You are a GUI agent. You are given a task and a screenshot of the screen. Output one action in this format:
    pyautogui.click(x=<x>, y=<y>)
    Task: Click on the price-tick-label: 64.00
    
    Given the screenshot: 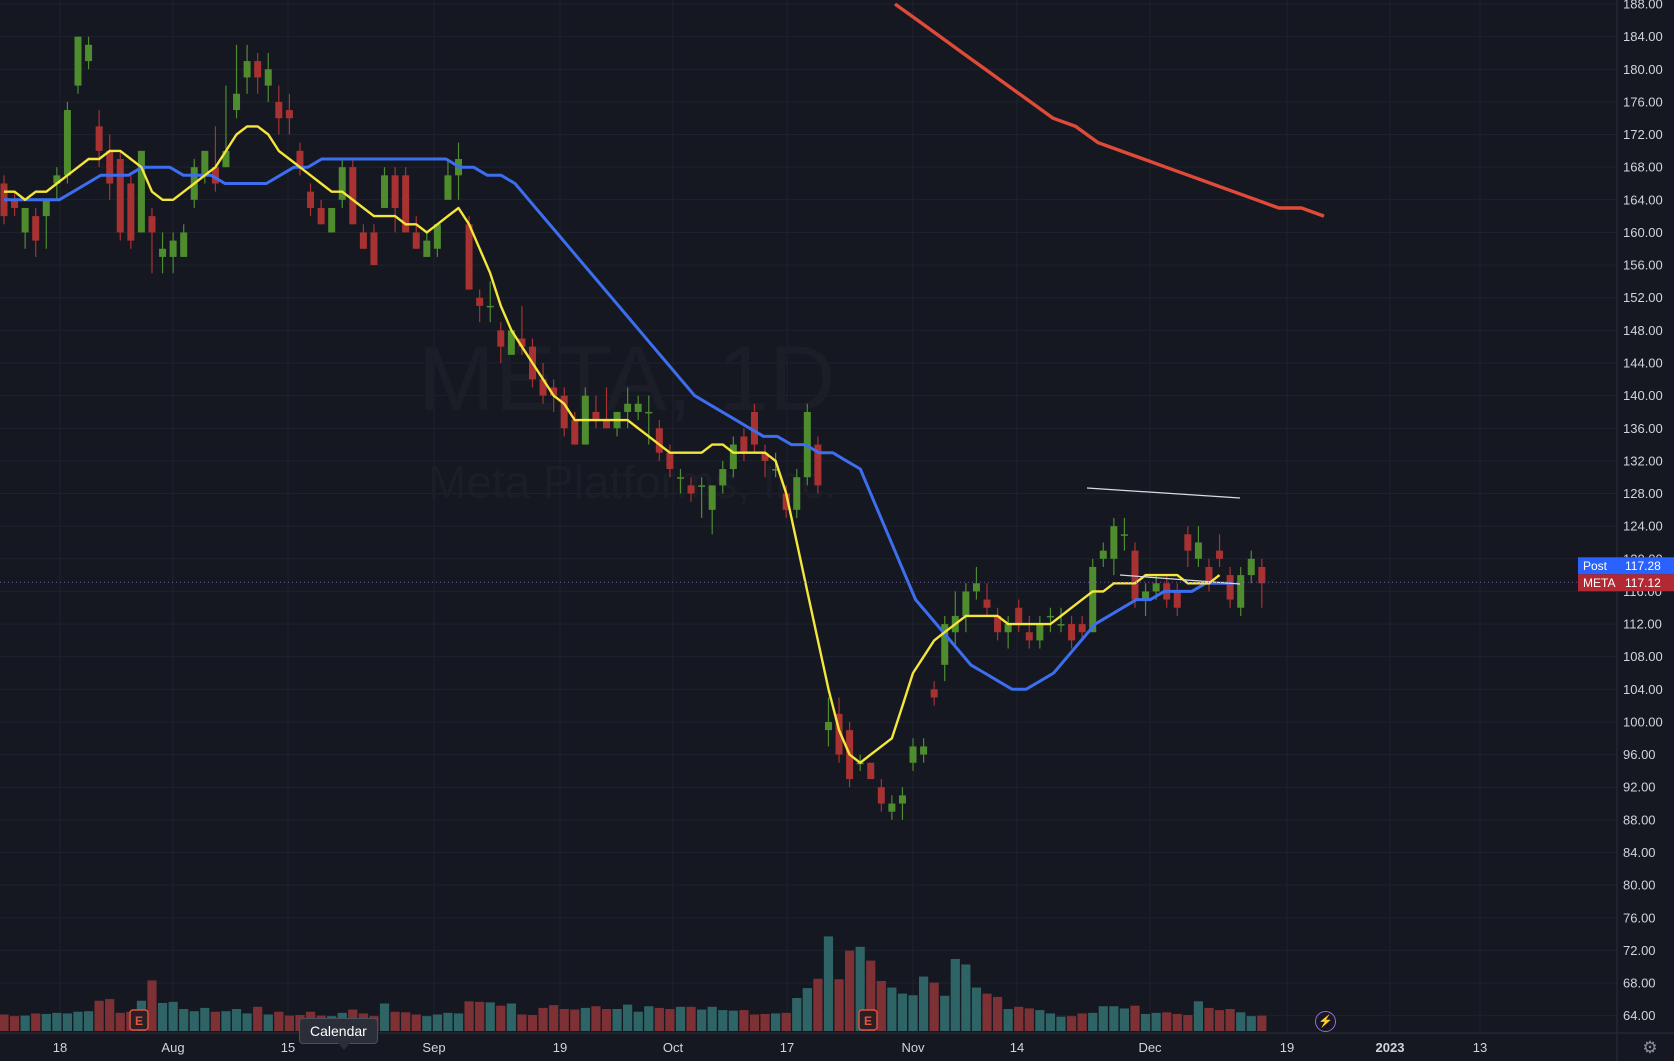 What is the action you would take?
    pyautogui.click(x=1639, y=1015)
    